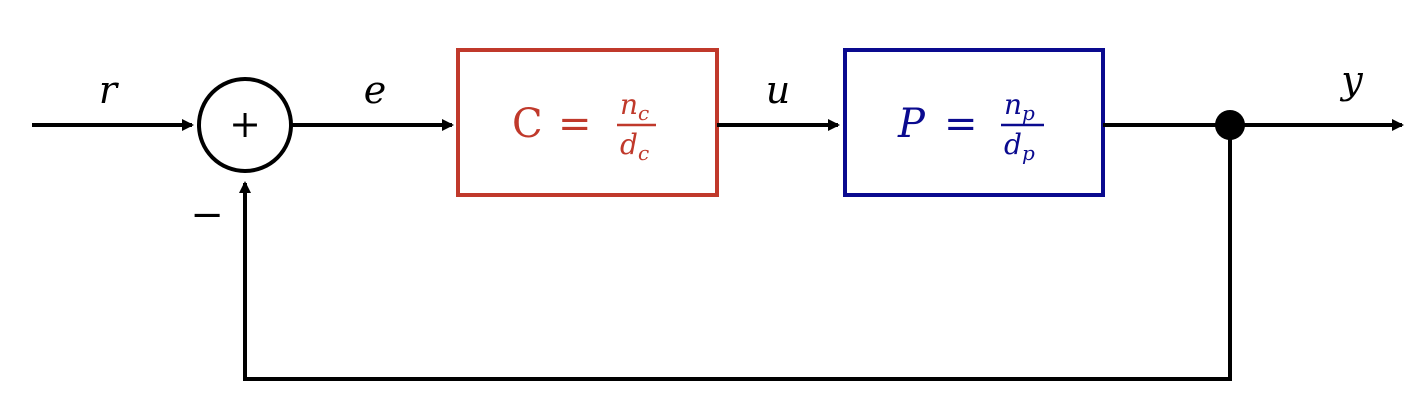  Describe the element at coordinates (961, 124) in the screenshot. I see `plant-equals: =` at that location.